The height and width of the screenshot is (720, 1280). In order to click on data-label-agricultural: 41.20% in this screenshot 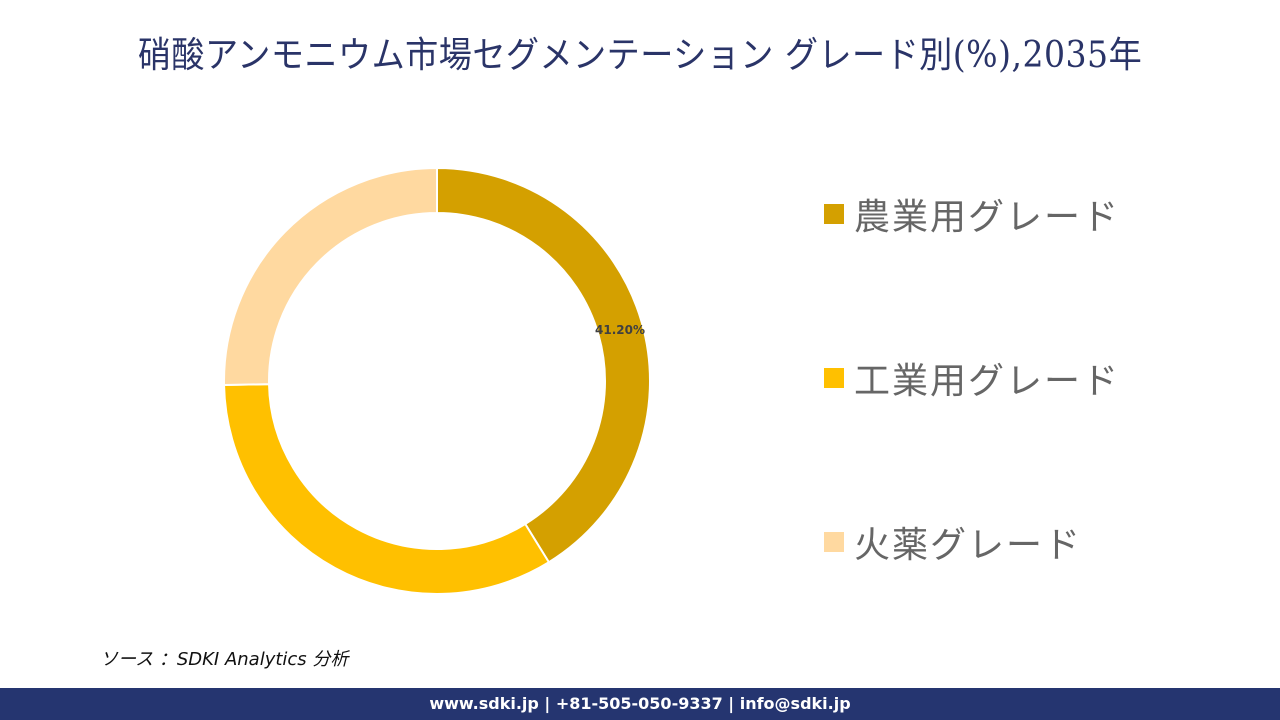, I will do `click(620, 330)`.